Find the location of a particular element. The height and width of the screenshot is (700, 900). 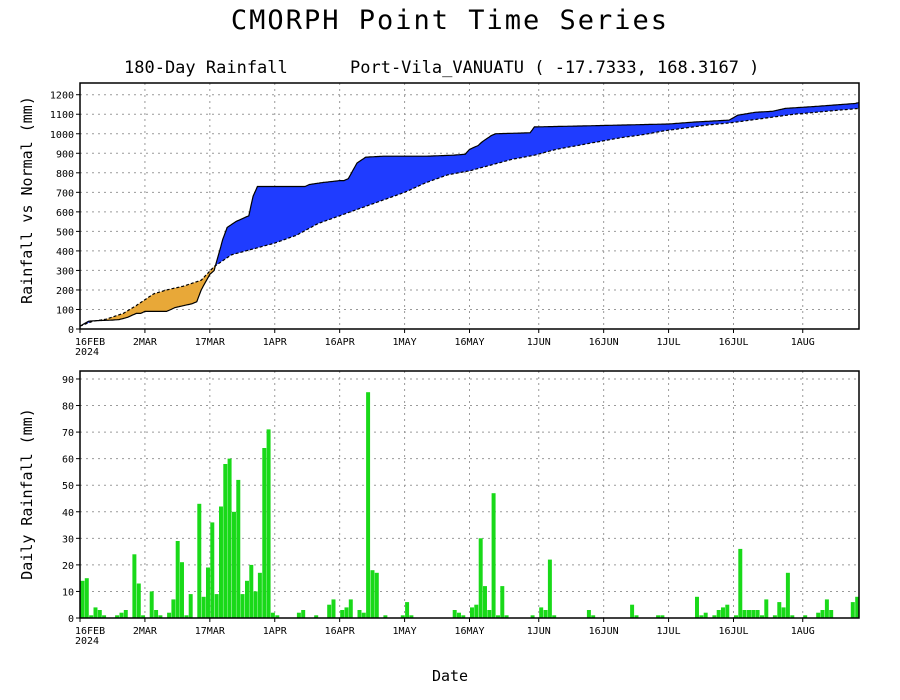

y-tick-label: 100 is located at coordinates (65, 310).